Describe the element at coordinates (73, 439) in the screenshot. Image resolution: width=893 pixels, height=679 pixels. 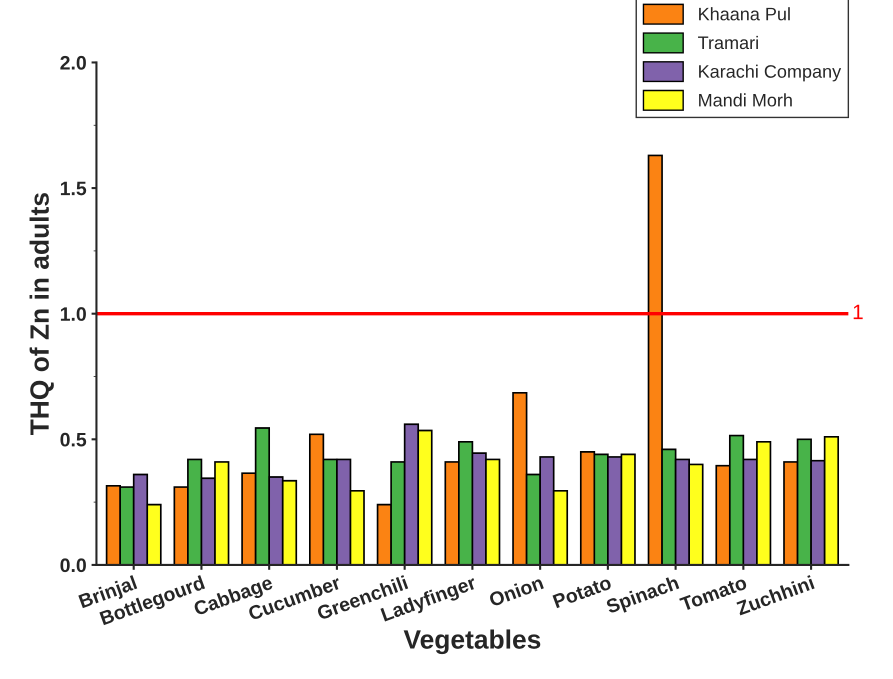
I see `y-tick-label: 0.5` at that location.